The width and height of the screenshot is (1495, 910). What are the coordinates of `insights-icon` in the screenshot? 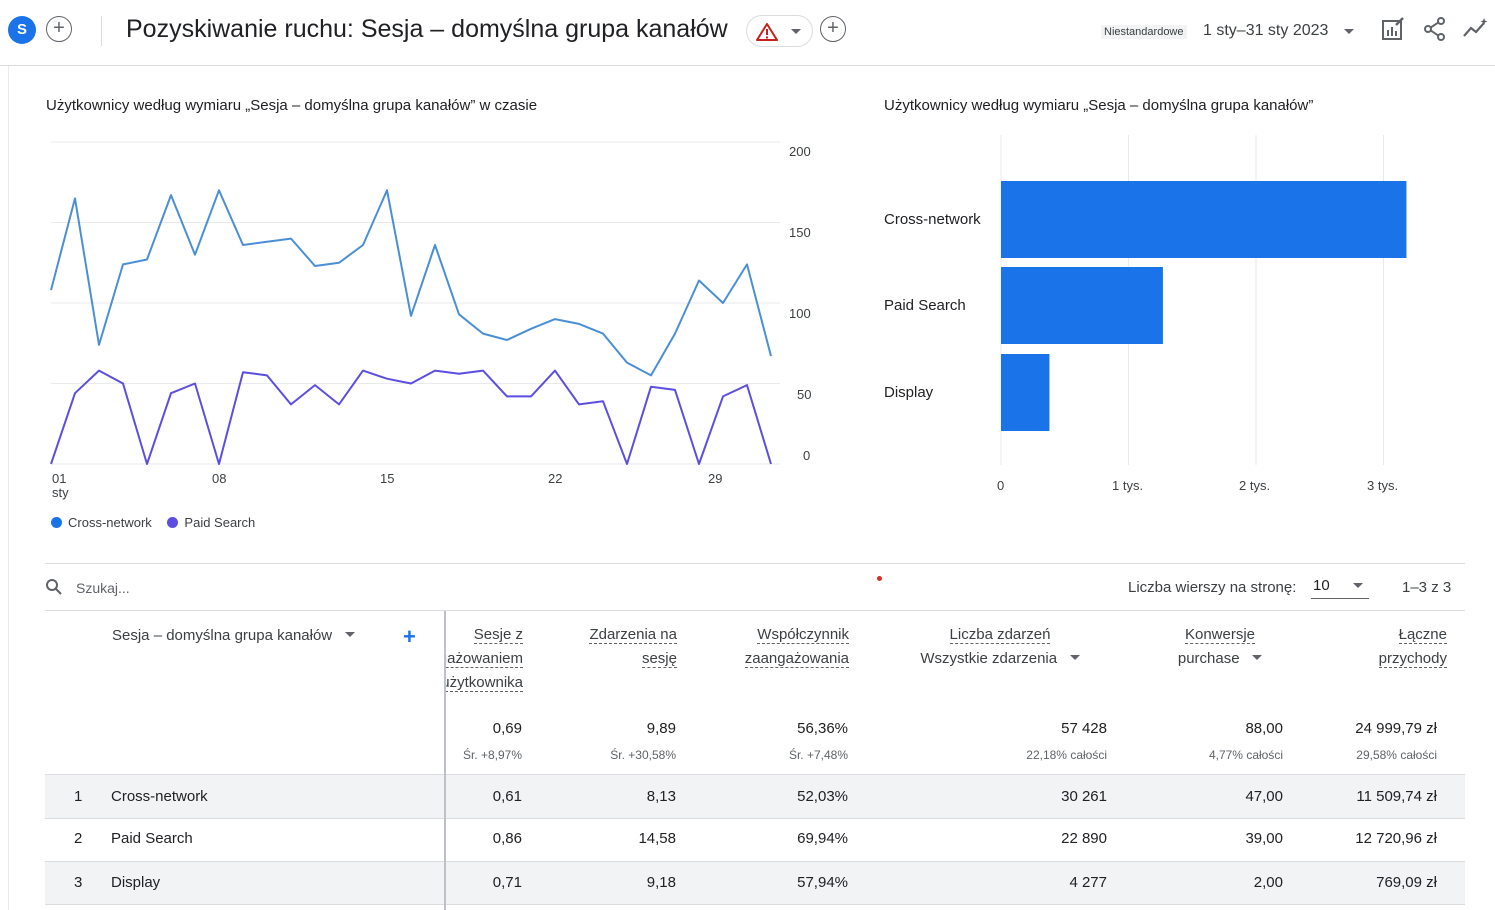 It's located at (1476, 29).